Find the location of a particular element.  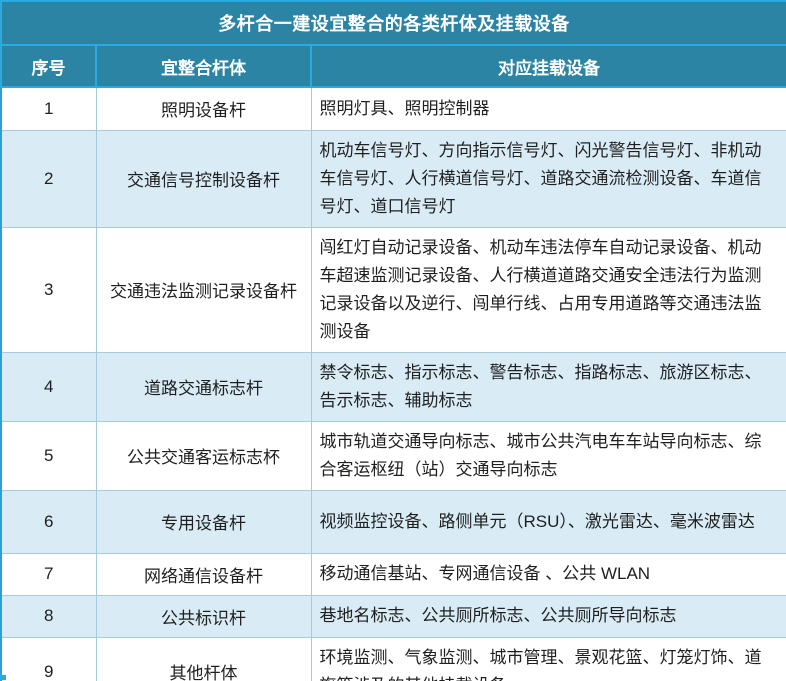

table-row: 1 照明设备杆 照明灯具、照明控制器 is located at coordinates (393, 108).